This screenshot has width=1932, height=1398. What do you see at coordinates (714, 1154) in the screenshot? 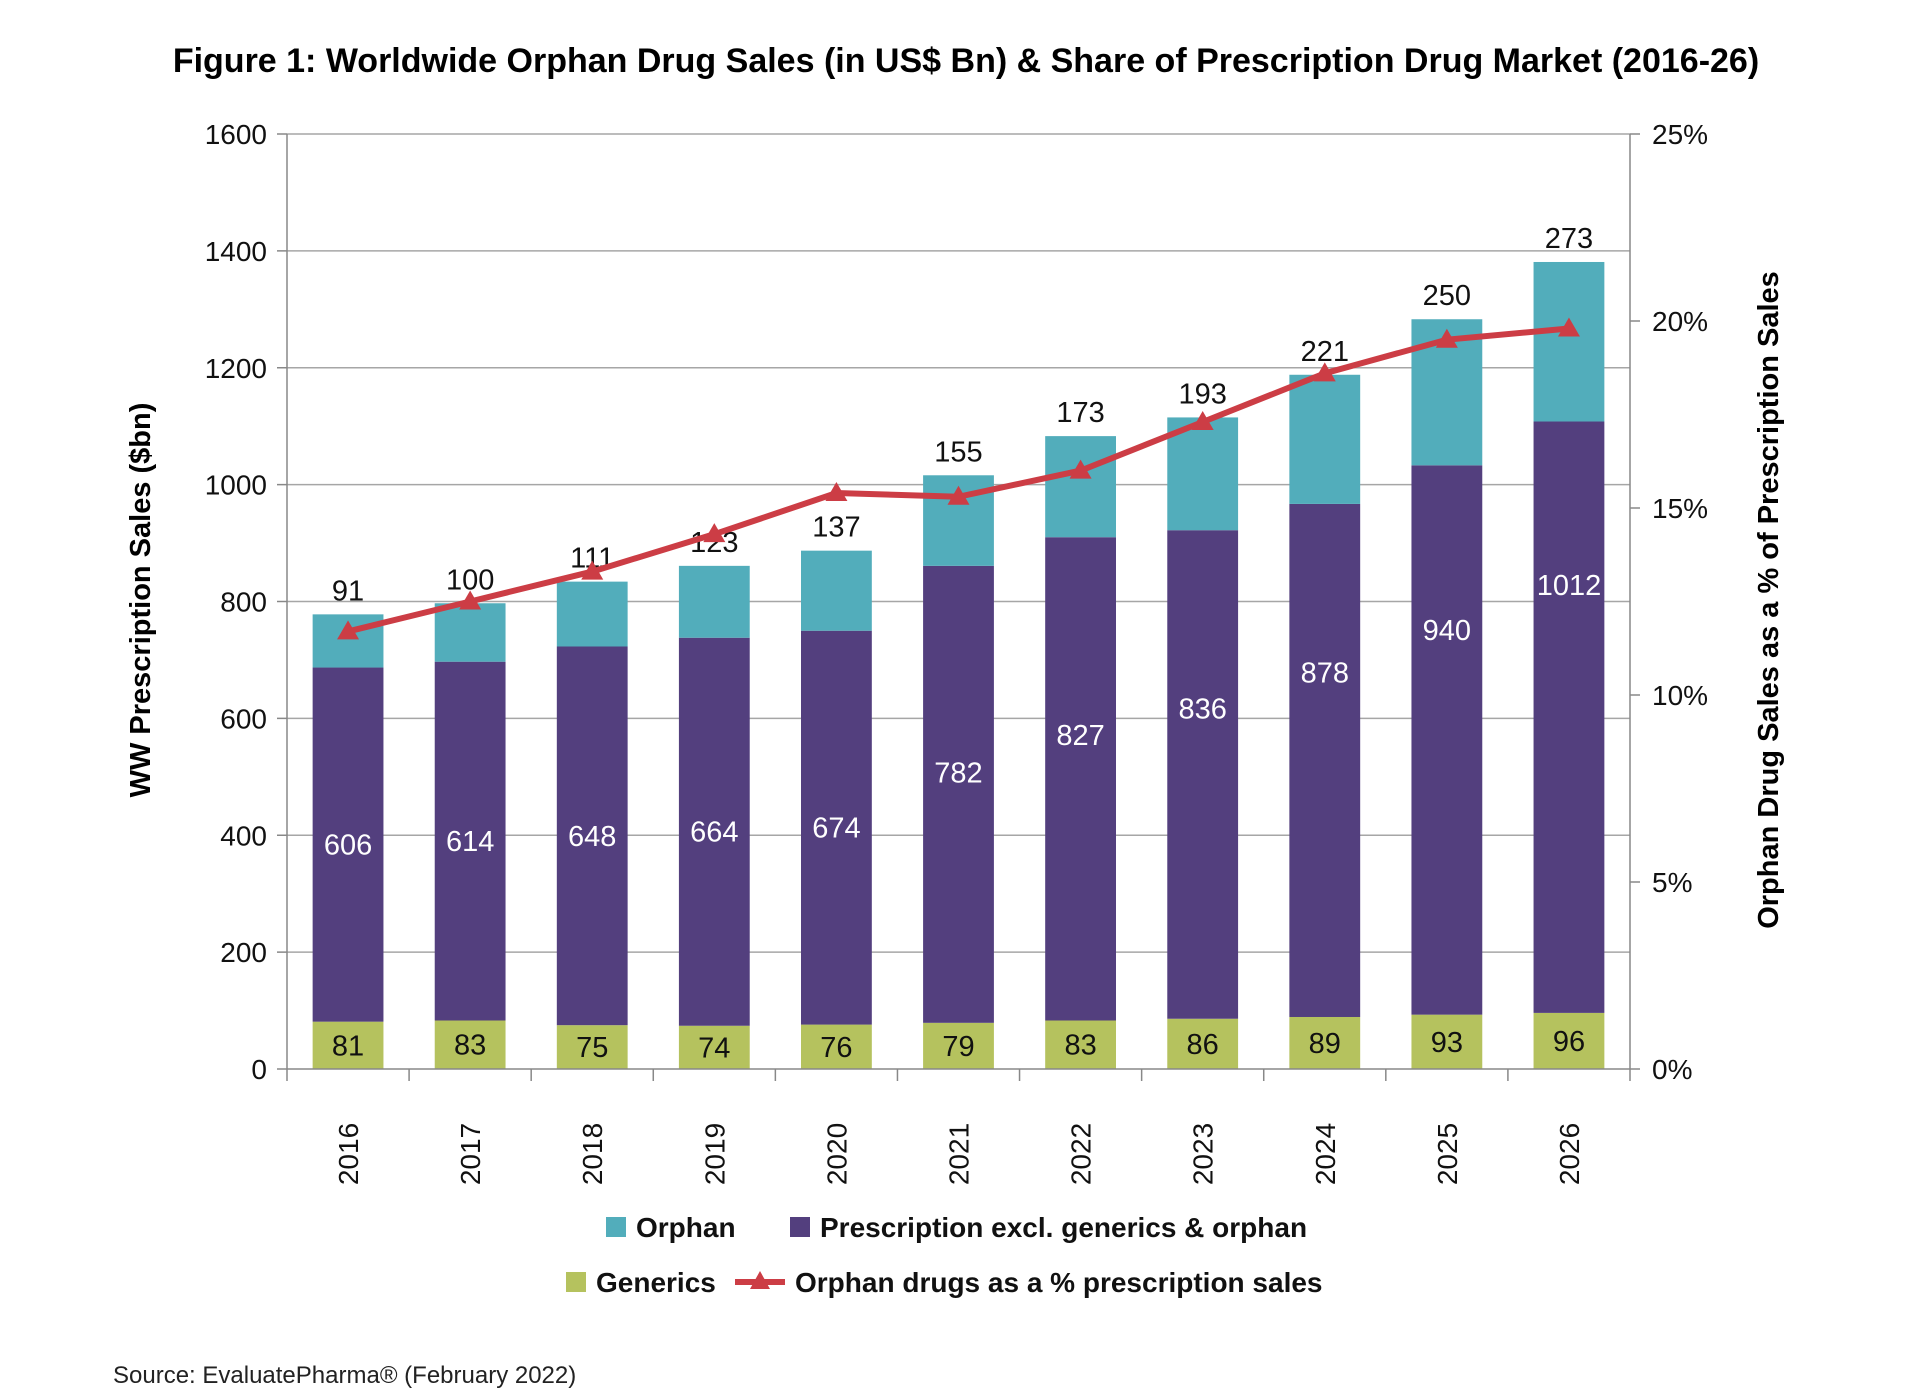
I see `x-tick-label: 2019` at bounding box center [714, 1154].